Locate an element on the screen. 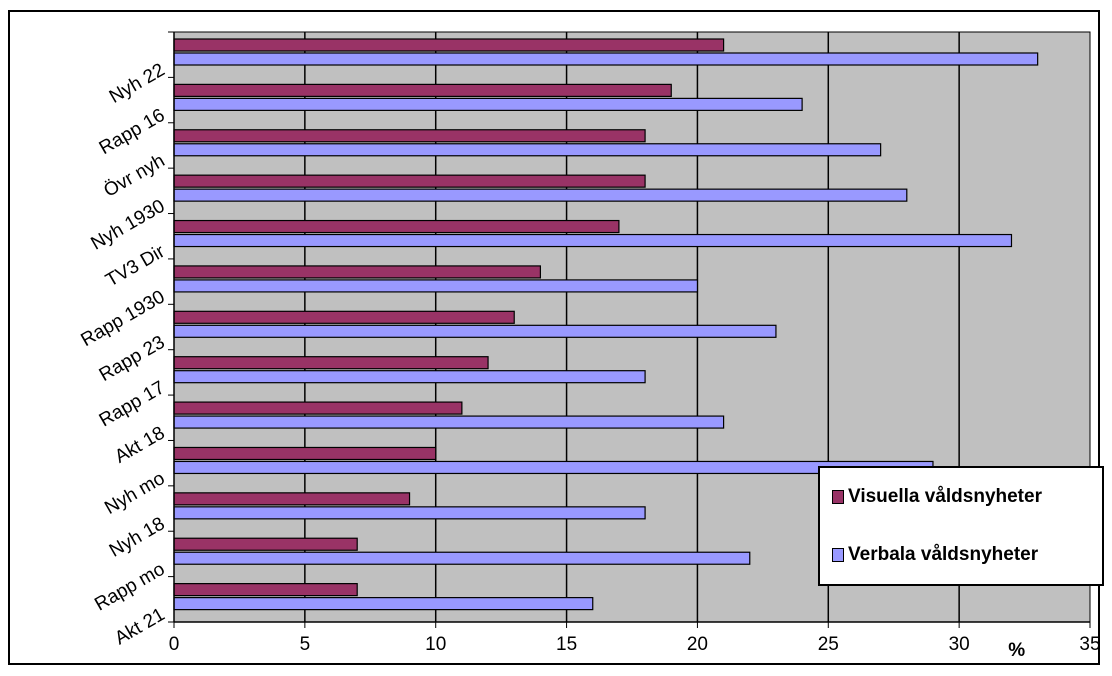  category-label-2: Övr nyh is located at coordinates (134, 175).